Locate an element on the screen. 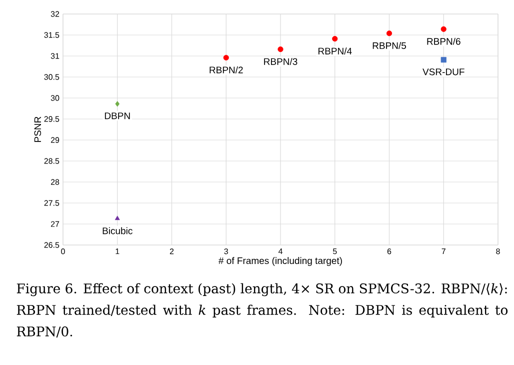 This screenshot has width=514, height=365. y-tick-label: 31 is located at coordinates (55, 56).